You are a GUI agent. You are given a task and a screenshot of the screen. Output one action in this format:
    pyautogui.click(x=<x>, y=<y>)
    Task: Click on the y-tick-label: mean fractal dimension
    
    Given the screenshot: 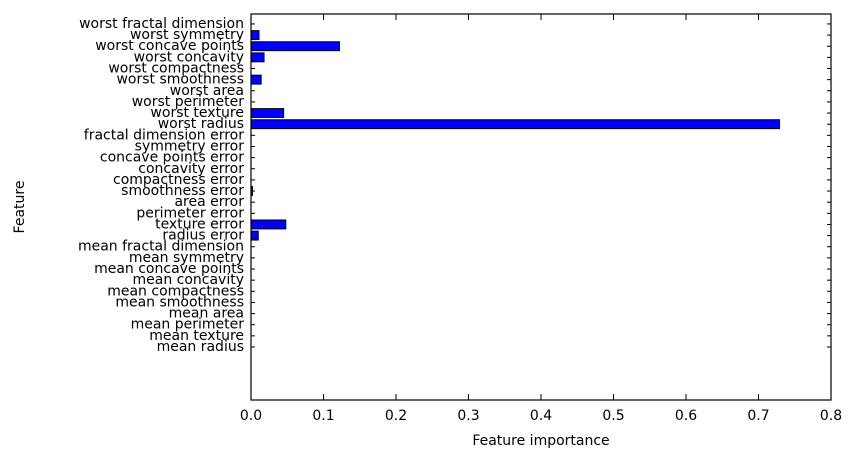 What is the action you would take?
    pyautogui.click(x=161, y=247)
    